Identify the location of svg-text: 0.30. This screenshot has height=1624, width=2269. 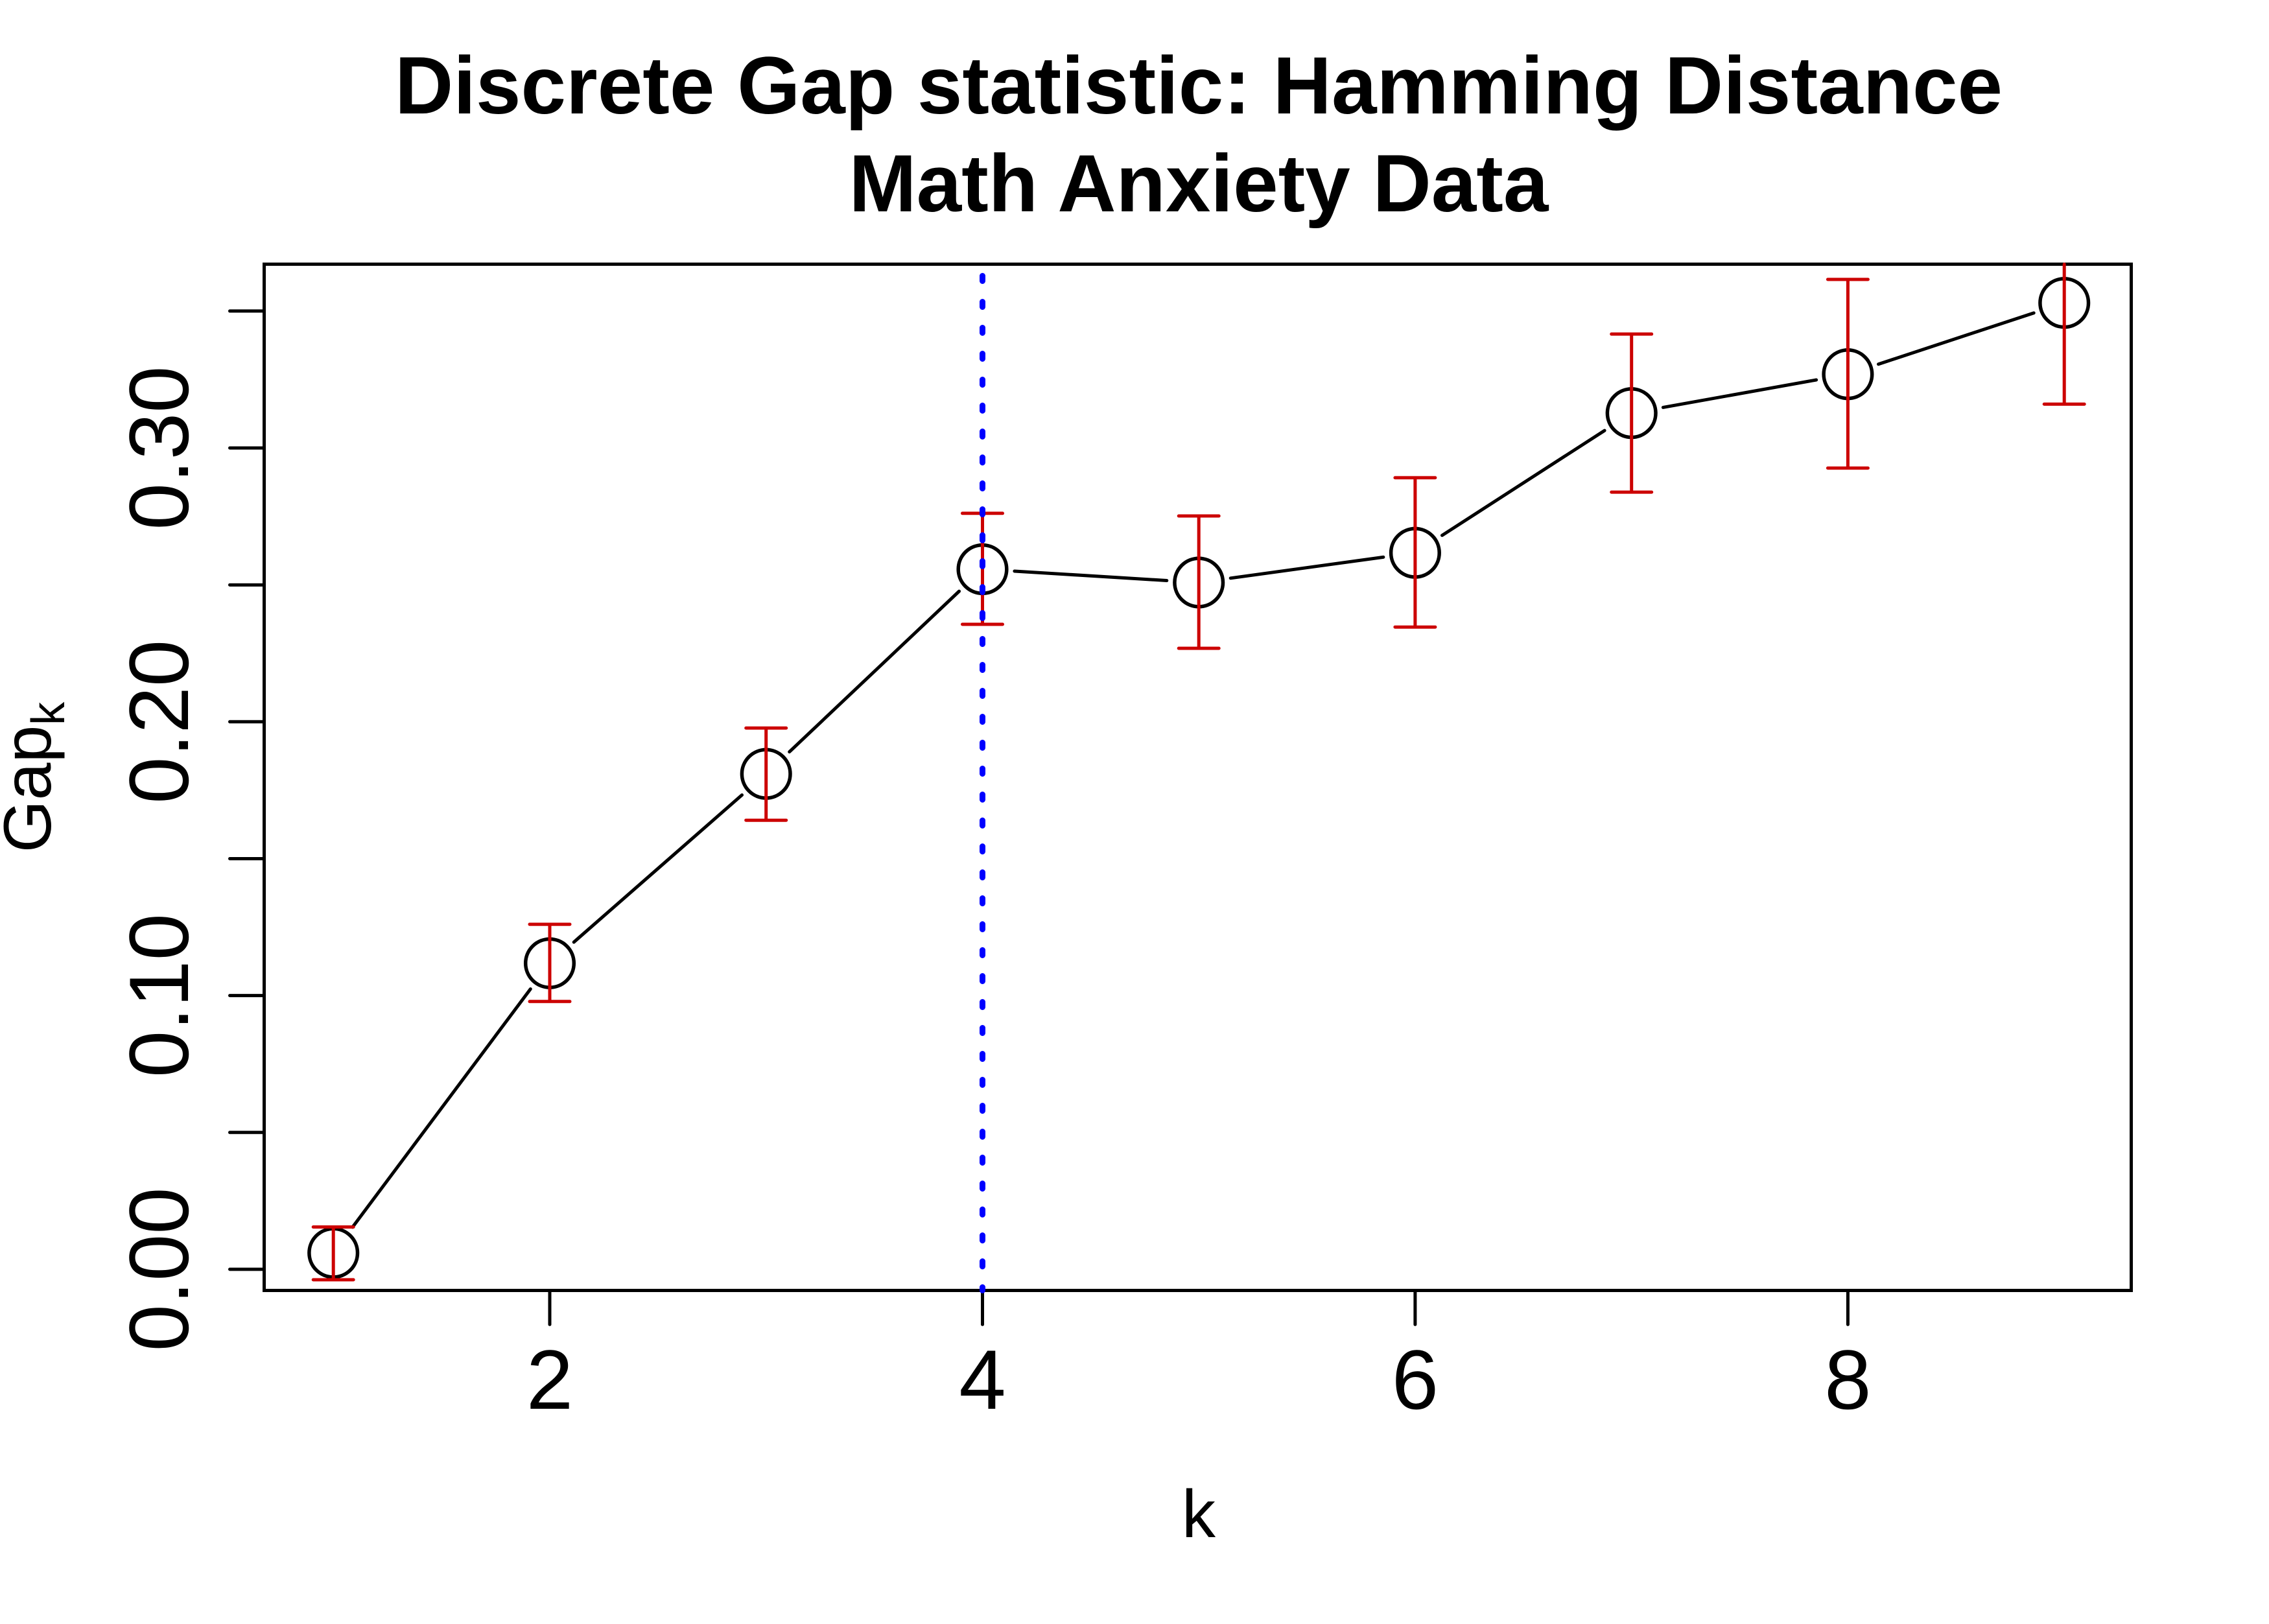
(159, 448).